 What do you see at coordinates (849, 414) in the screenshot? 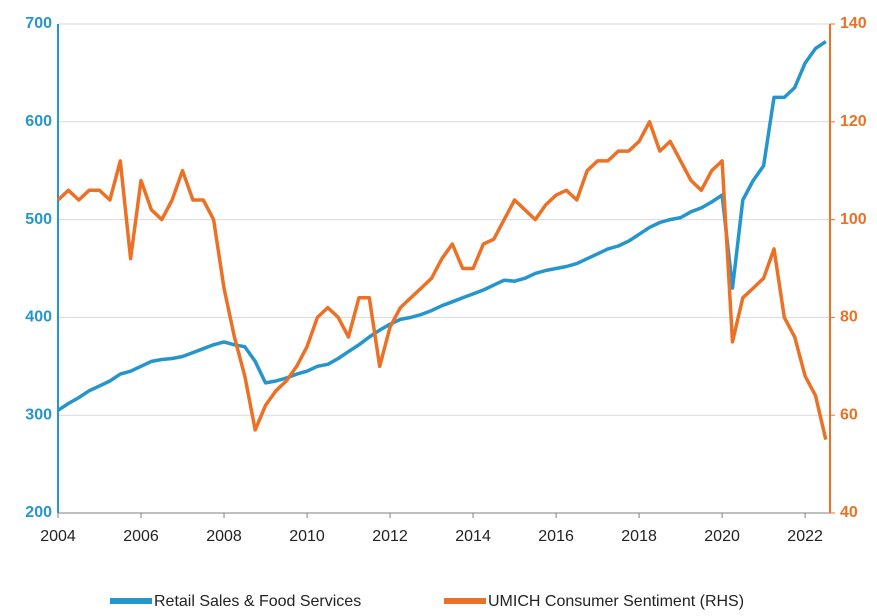
I see `y2-tick-label: 60` at bounding box center [849, 414].